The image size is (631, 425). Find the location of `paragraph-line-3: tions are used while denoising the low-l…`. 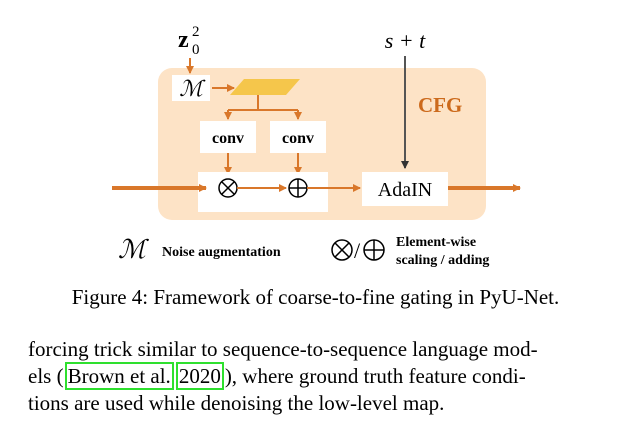

paragraph-line-3: tions are used while denoising the low-l… is located at coordinates (236, 403).